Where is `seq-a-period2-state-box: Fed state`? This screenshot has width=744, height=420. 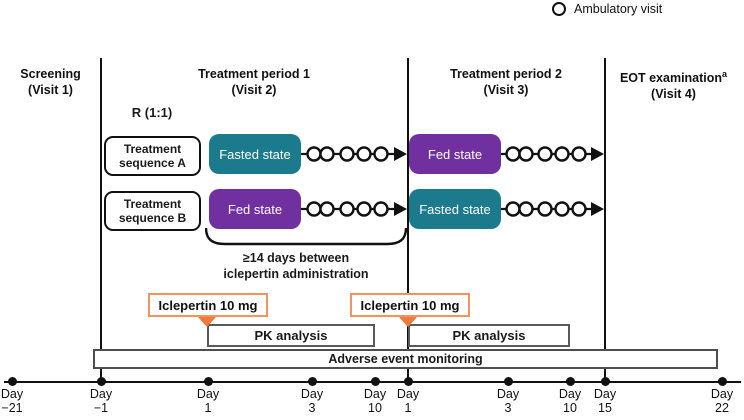 seq-a-period2-state-box: Fed state is located at coordinates (455, 154).